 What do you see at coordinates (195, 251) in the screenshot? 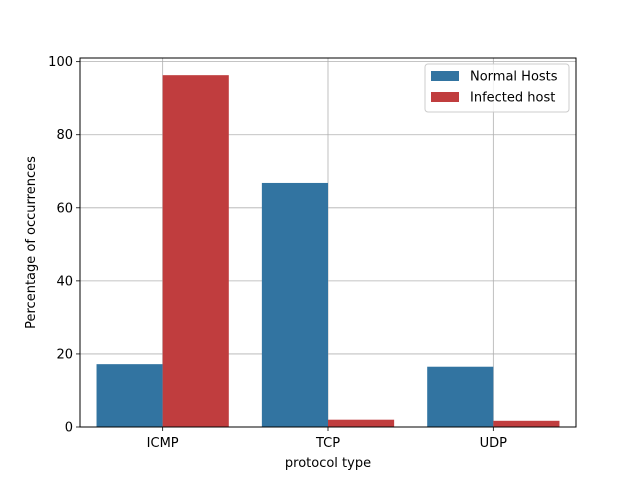
I see `bar-infected-host-icmp` at bounding box center [195, 251].